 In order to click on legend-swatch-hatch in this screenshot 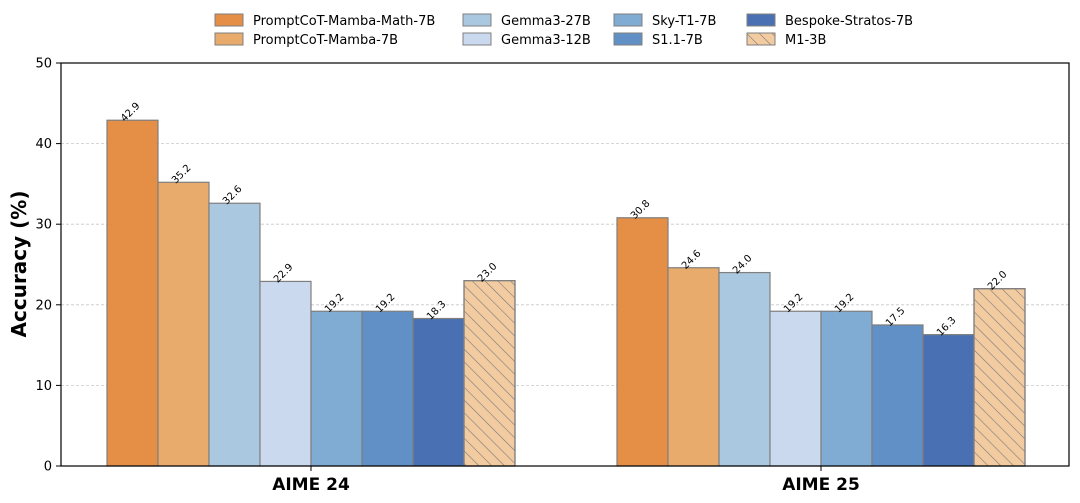, I will do `click(761, 39)`.